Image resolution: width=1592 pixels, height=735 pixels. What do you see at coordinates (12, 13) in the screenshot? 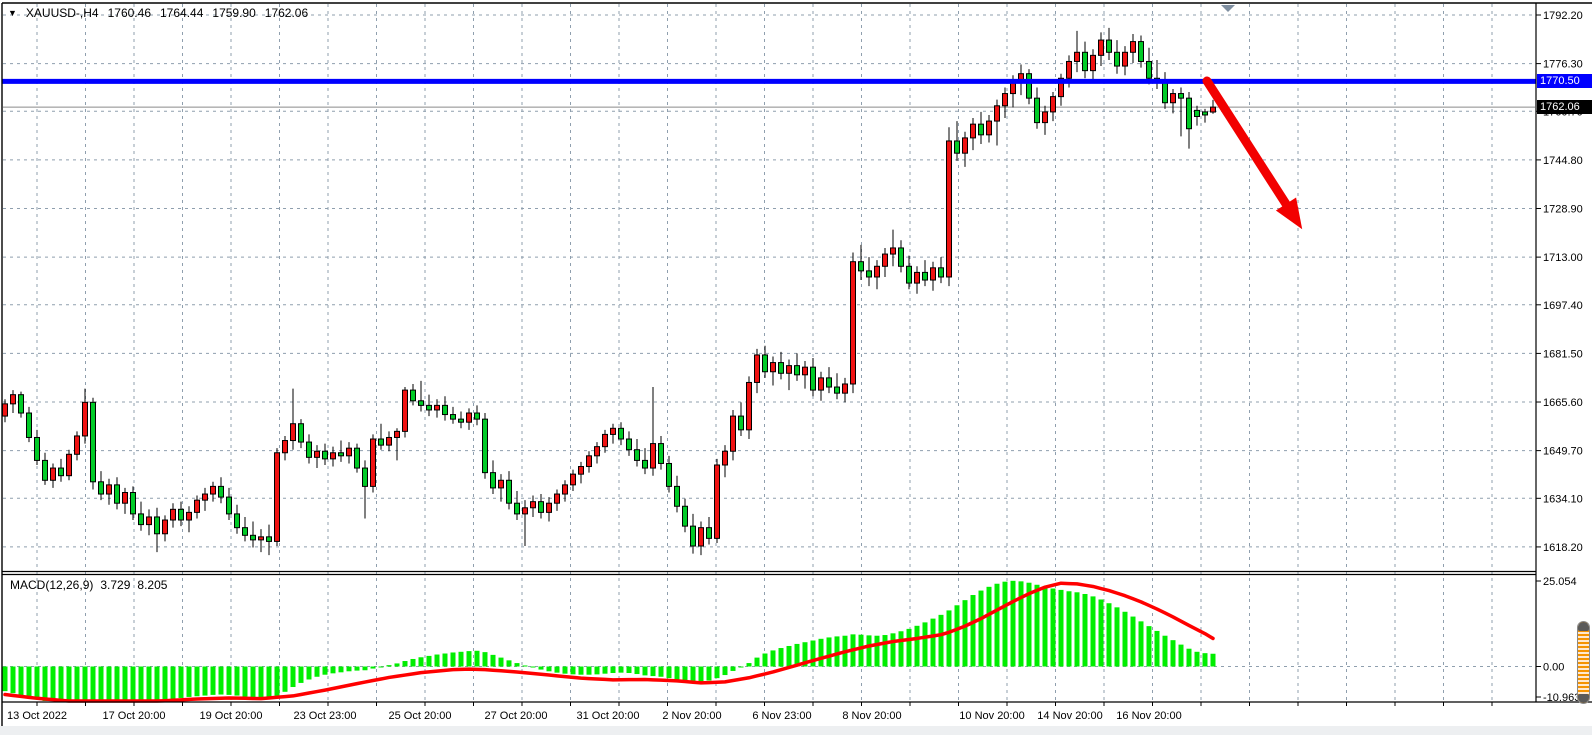
I see `symbol-marker-icon: ▼` at bounding box center [12, 13].